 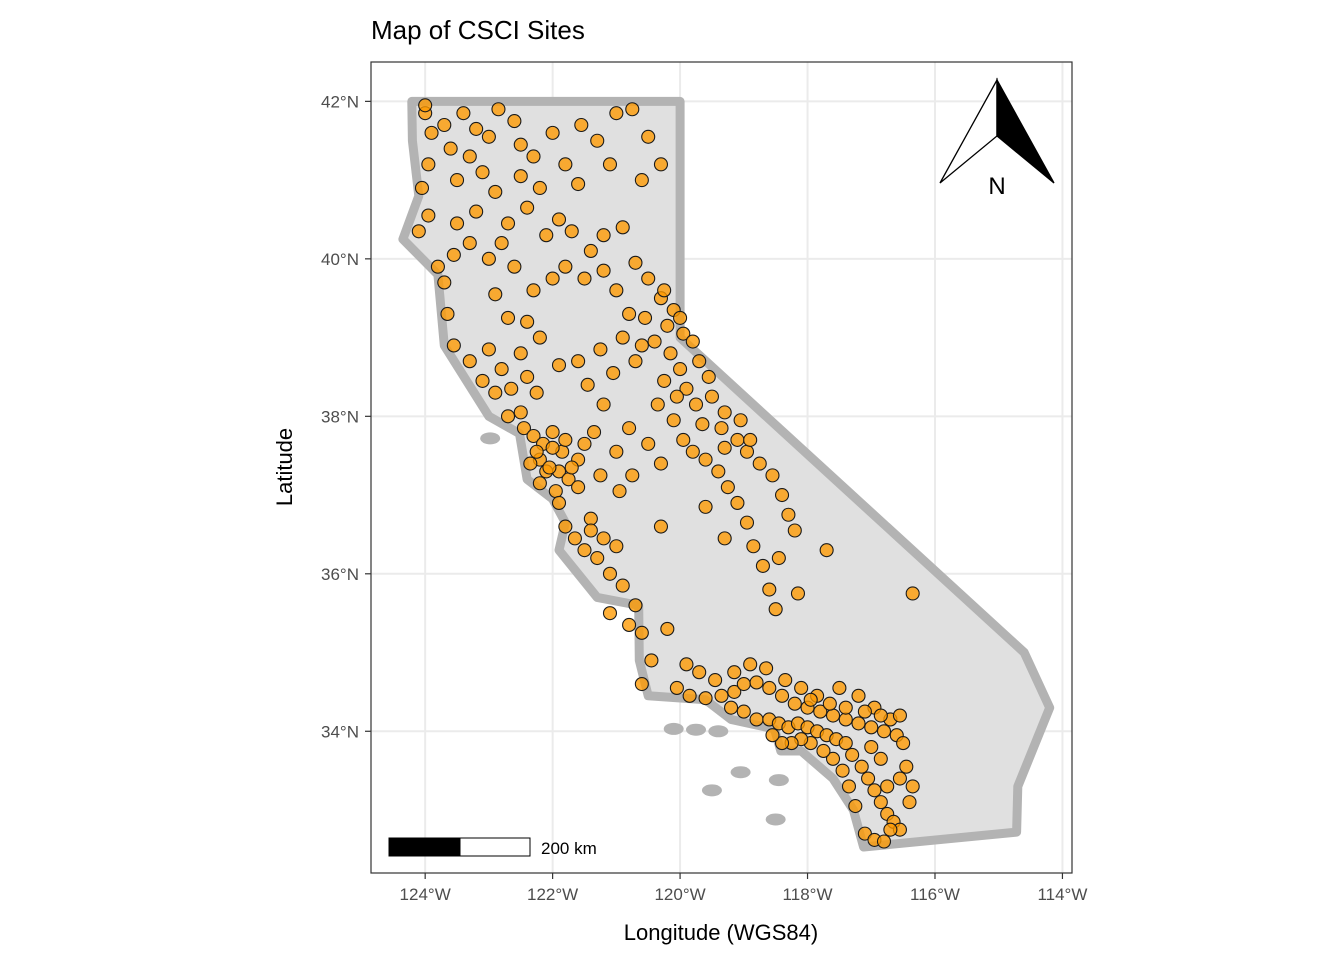 What do you see at coordinates (425, 894) in the screenshot?
I see `x-tick-label: 124°W` at bounding box center [425, 894].